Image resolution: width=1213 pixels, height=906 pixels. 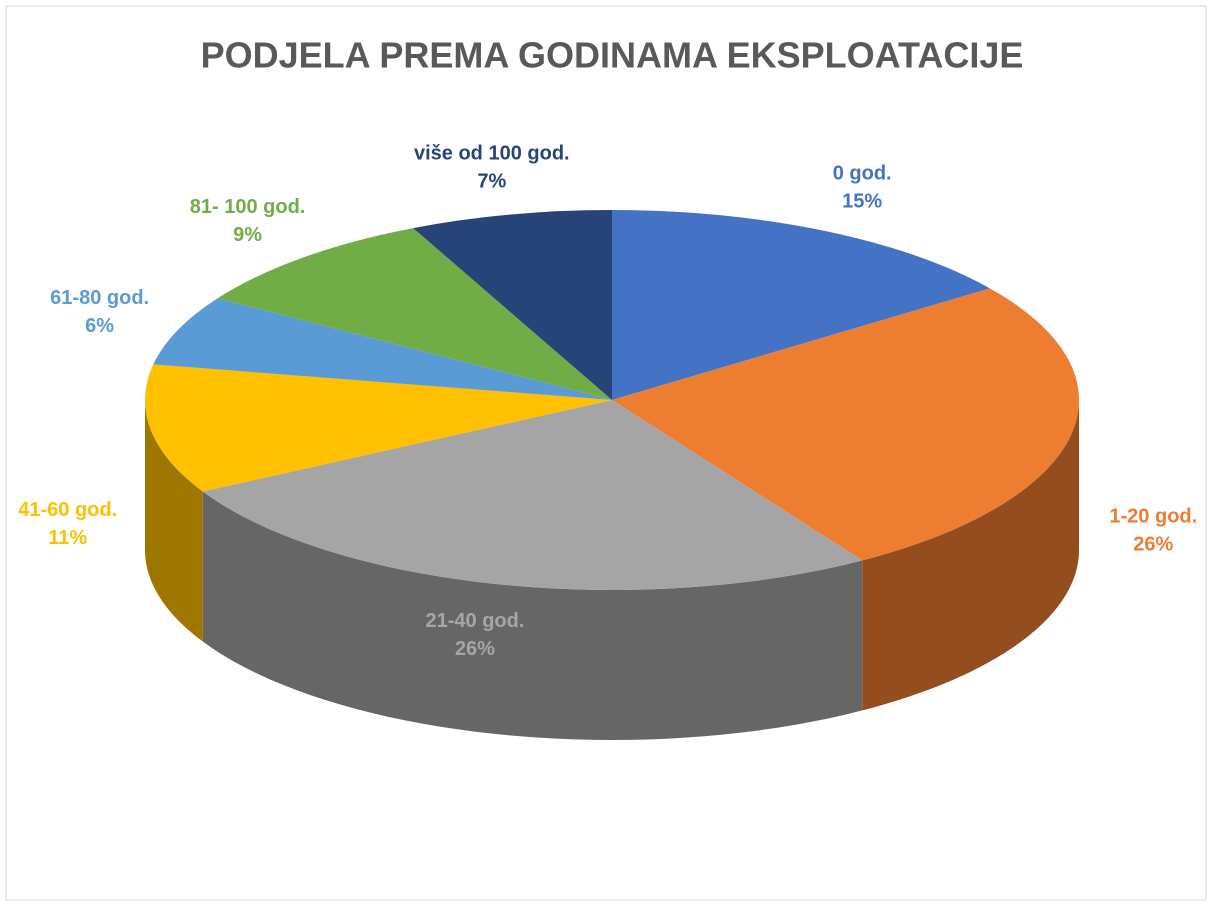 I want to click on data-label-name: više od 100 god., so click(x=492, y=154).